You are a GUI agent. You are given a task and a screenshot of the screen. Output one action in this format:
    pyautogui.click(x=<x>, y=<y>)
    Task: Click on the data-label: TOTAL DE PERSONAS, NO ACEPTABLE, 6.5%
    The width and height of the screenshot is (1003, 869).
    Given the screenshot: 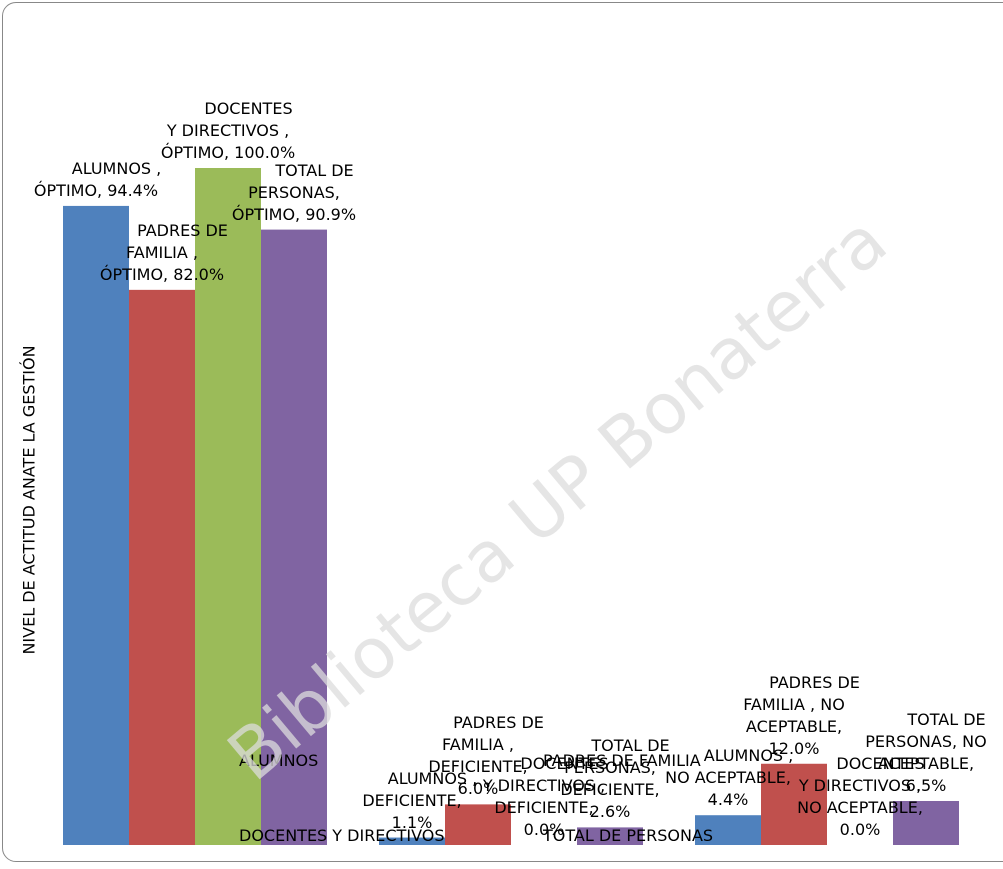 What is the action you would take?
    pyautogui.click(x=926, y=752)
    